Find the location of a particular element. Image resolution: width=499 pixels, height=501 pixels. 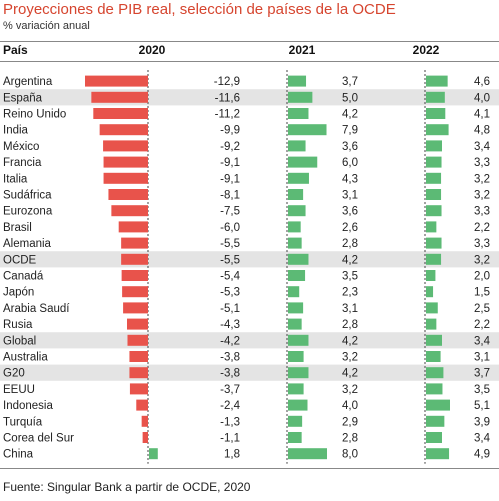

value-label-2021: 6,0 is located at coordinates (350, 163).